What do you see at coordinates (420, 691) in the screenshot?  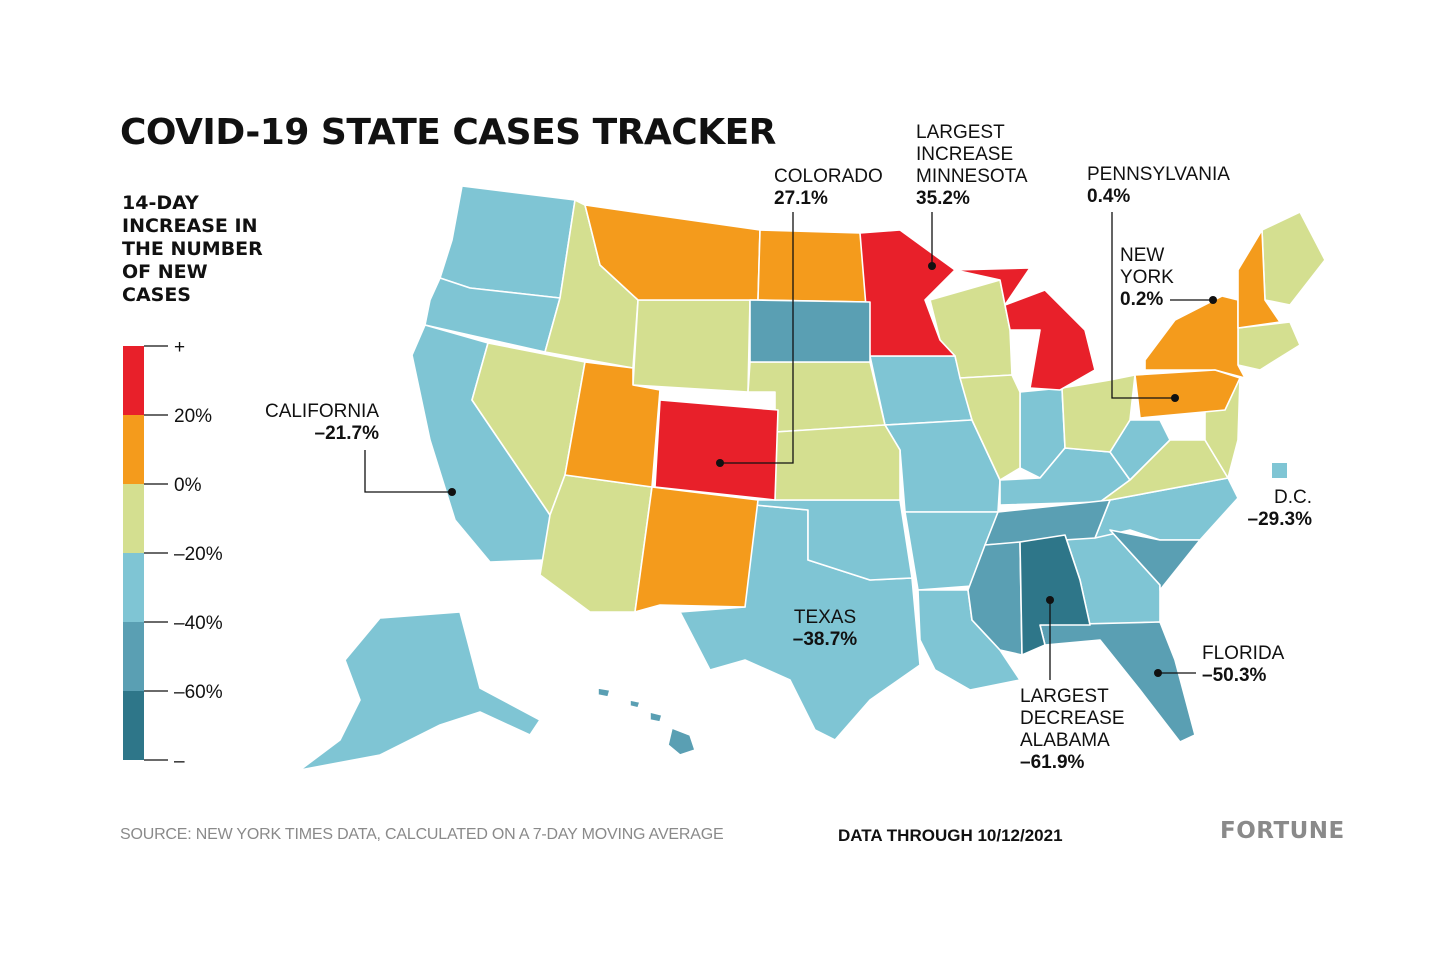 I see `state-alaska` at bounding box center [420, 691].